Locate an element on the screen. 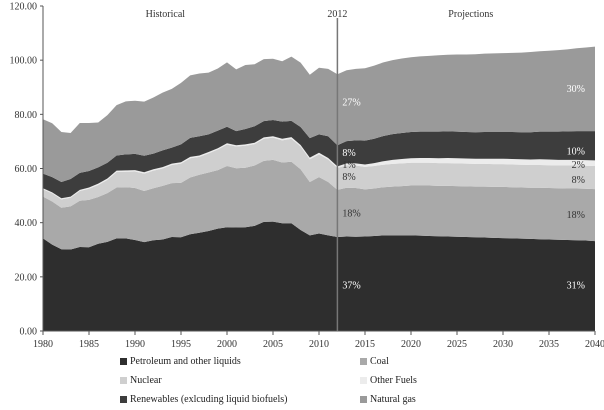  legend-label: Renewables (exlcuding liquid biofuels) is located at coordinates (209, 399).